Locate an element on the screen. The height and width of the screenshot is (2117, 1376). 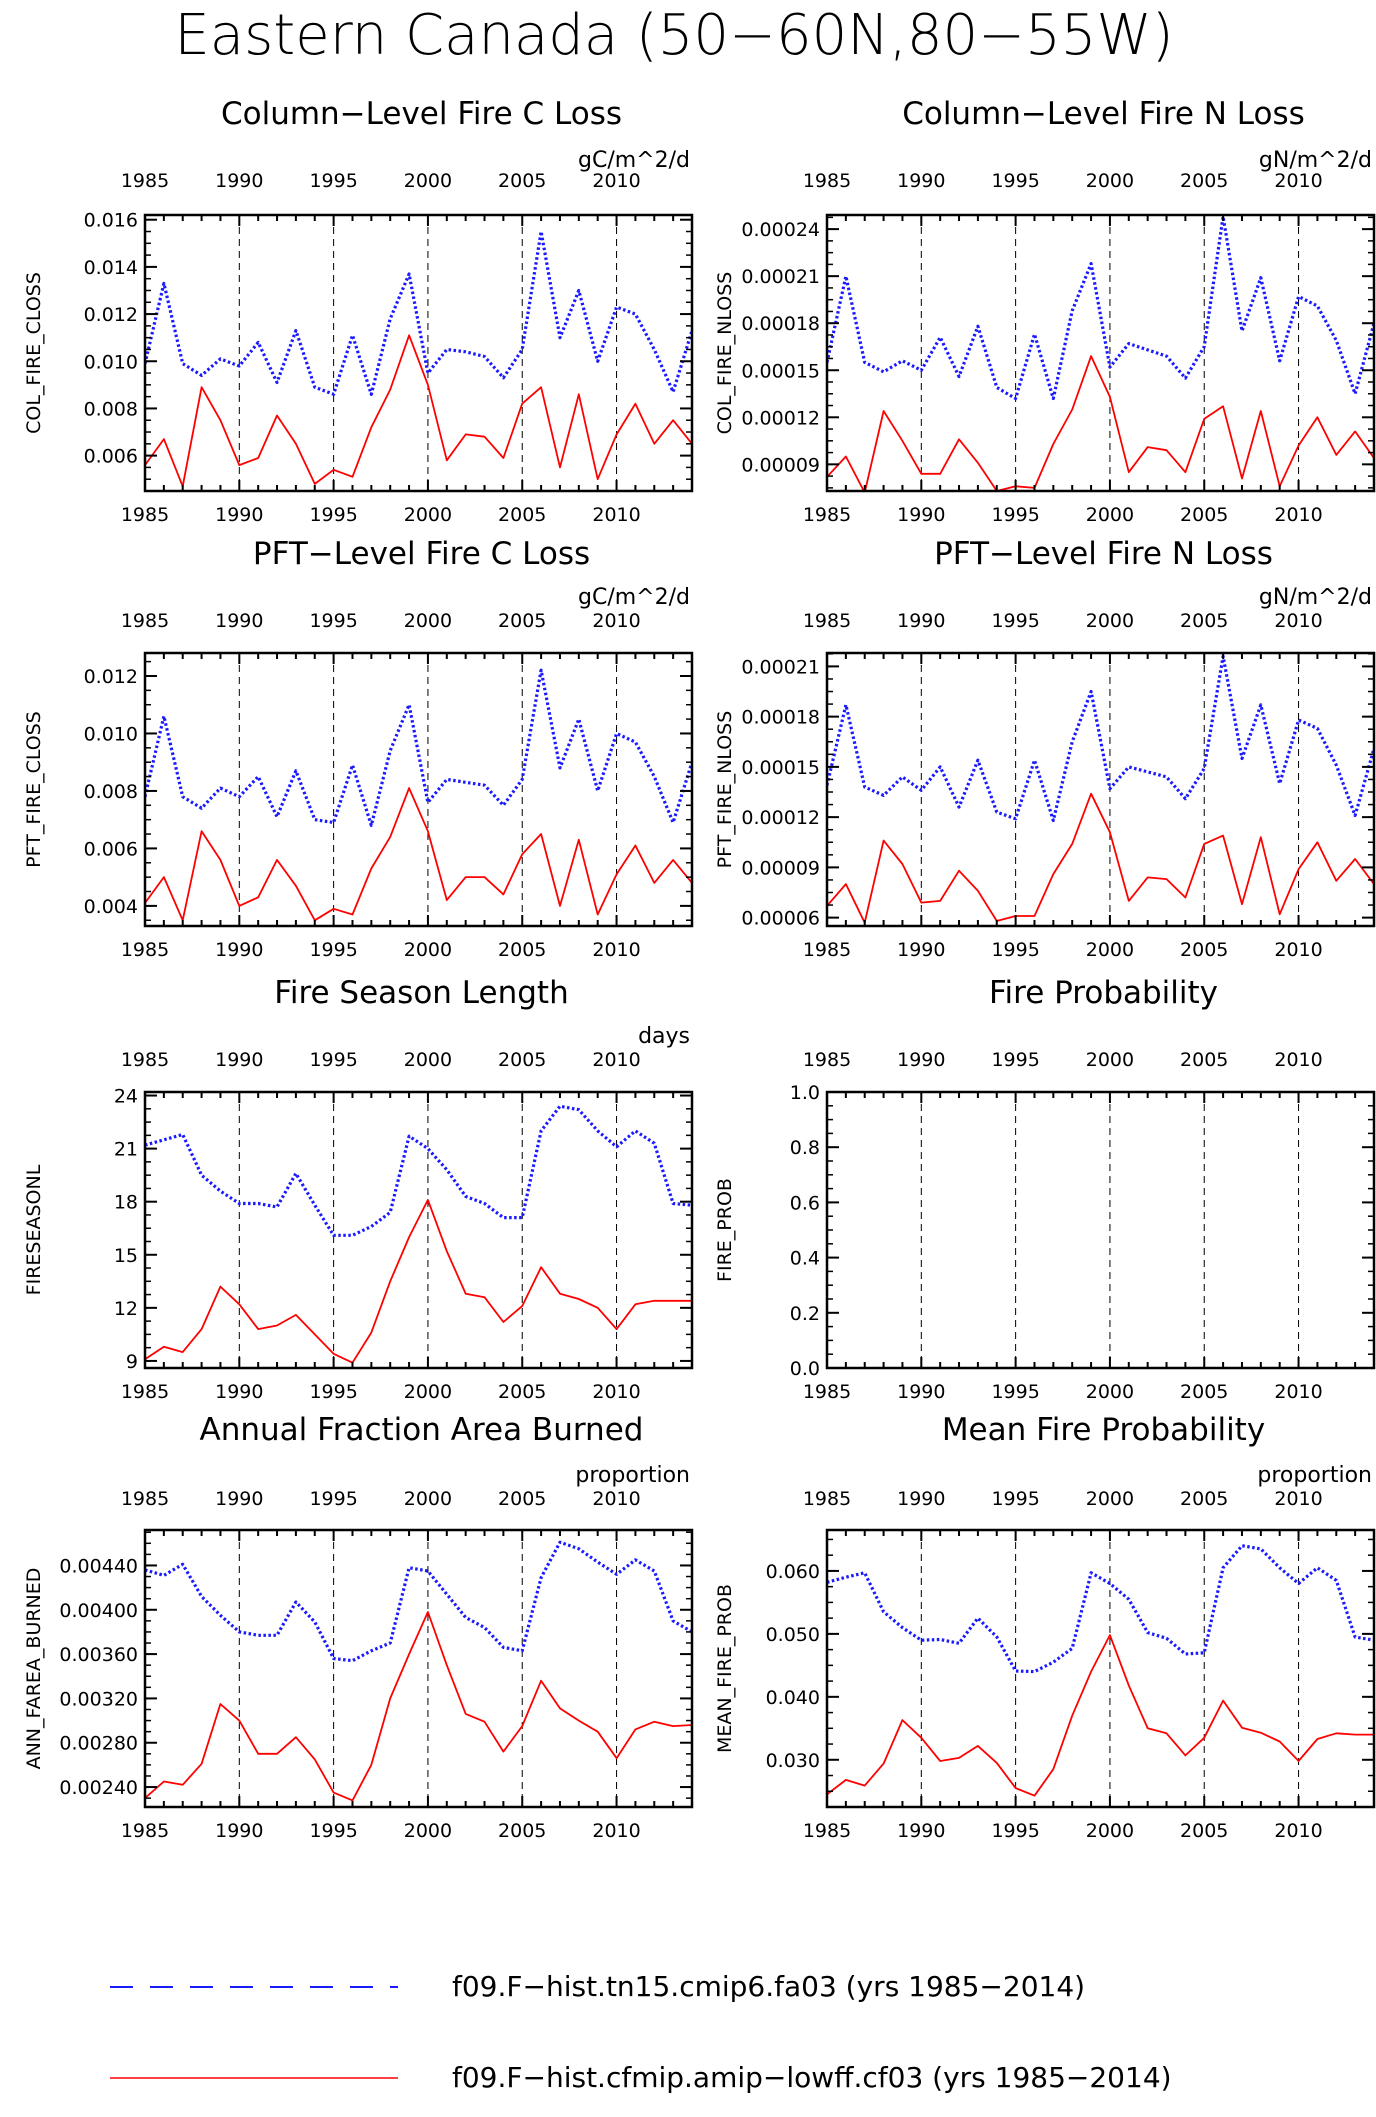
y-tick-label: 0.050 is located at coordinates (793, 1635).